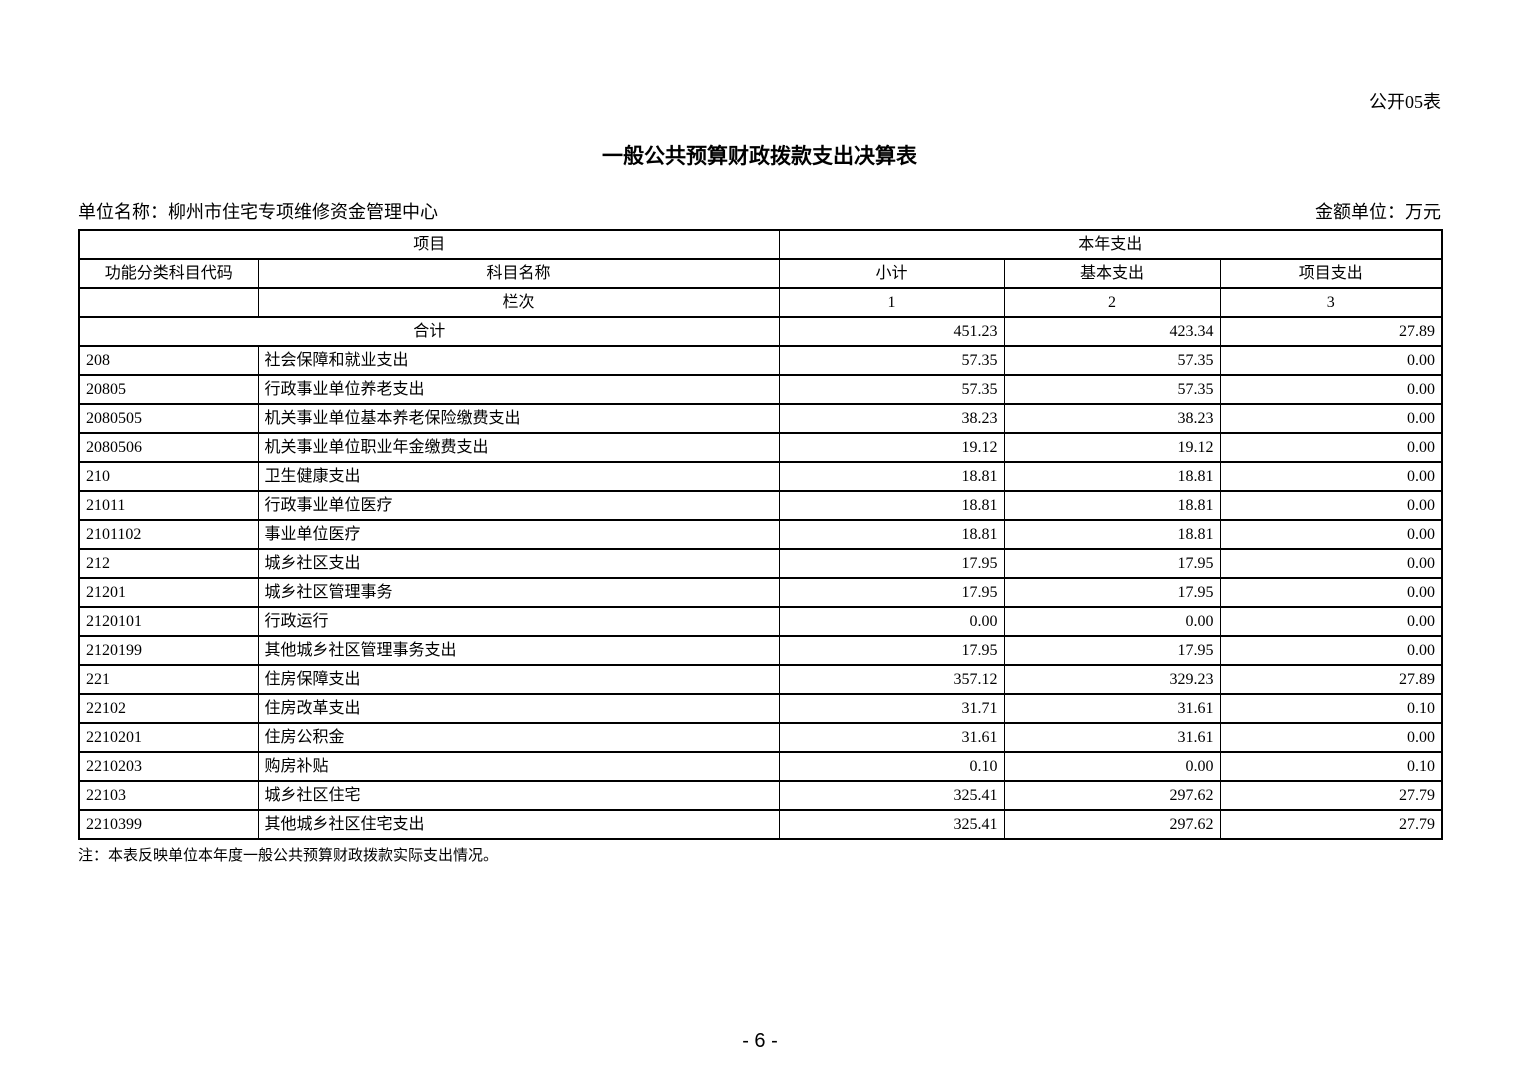 Image resolution: width=1520 pixels, height=1074 pixels. What do you see at coordinates (168, 563) in the screenshot?
I see `row-code: 212` at bounding box center [168, 563].